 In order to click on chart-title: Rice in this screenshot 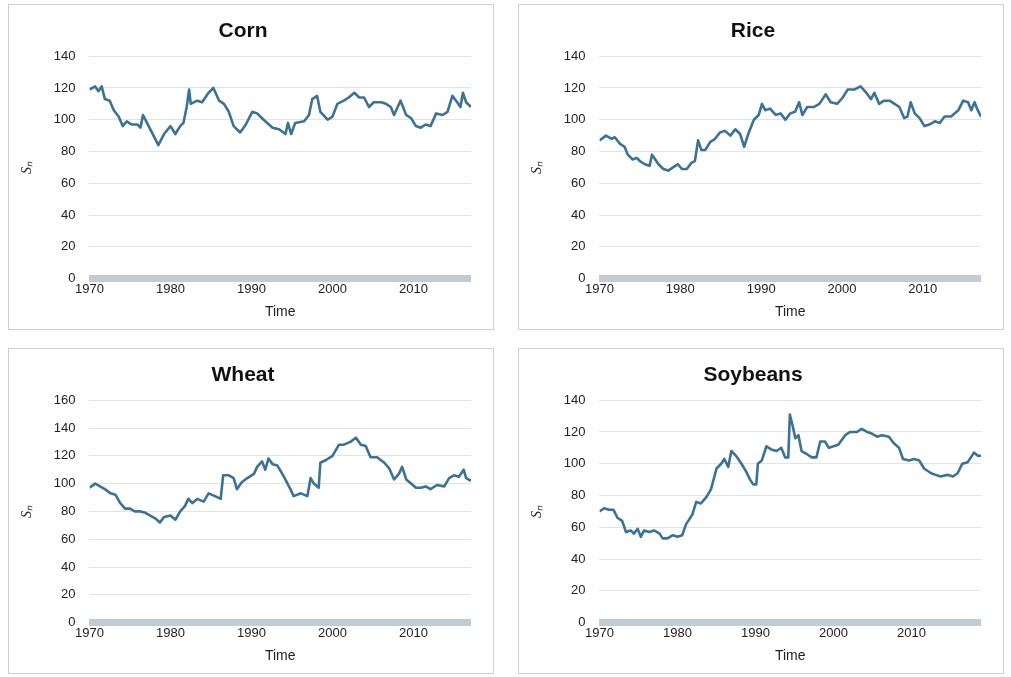, I will do `click(753, 30)`.